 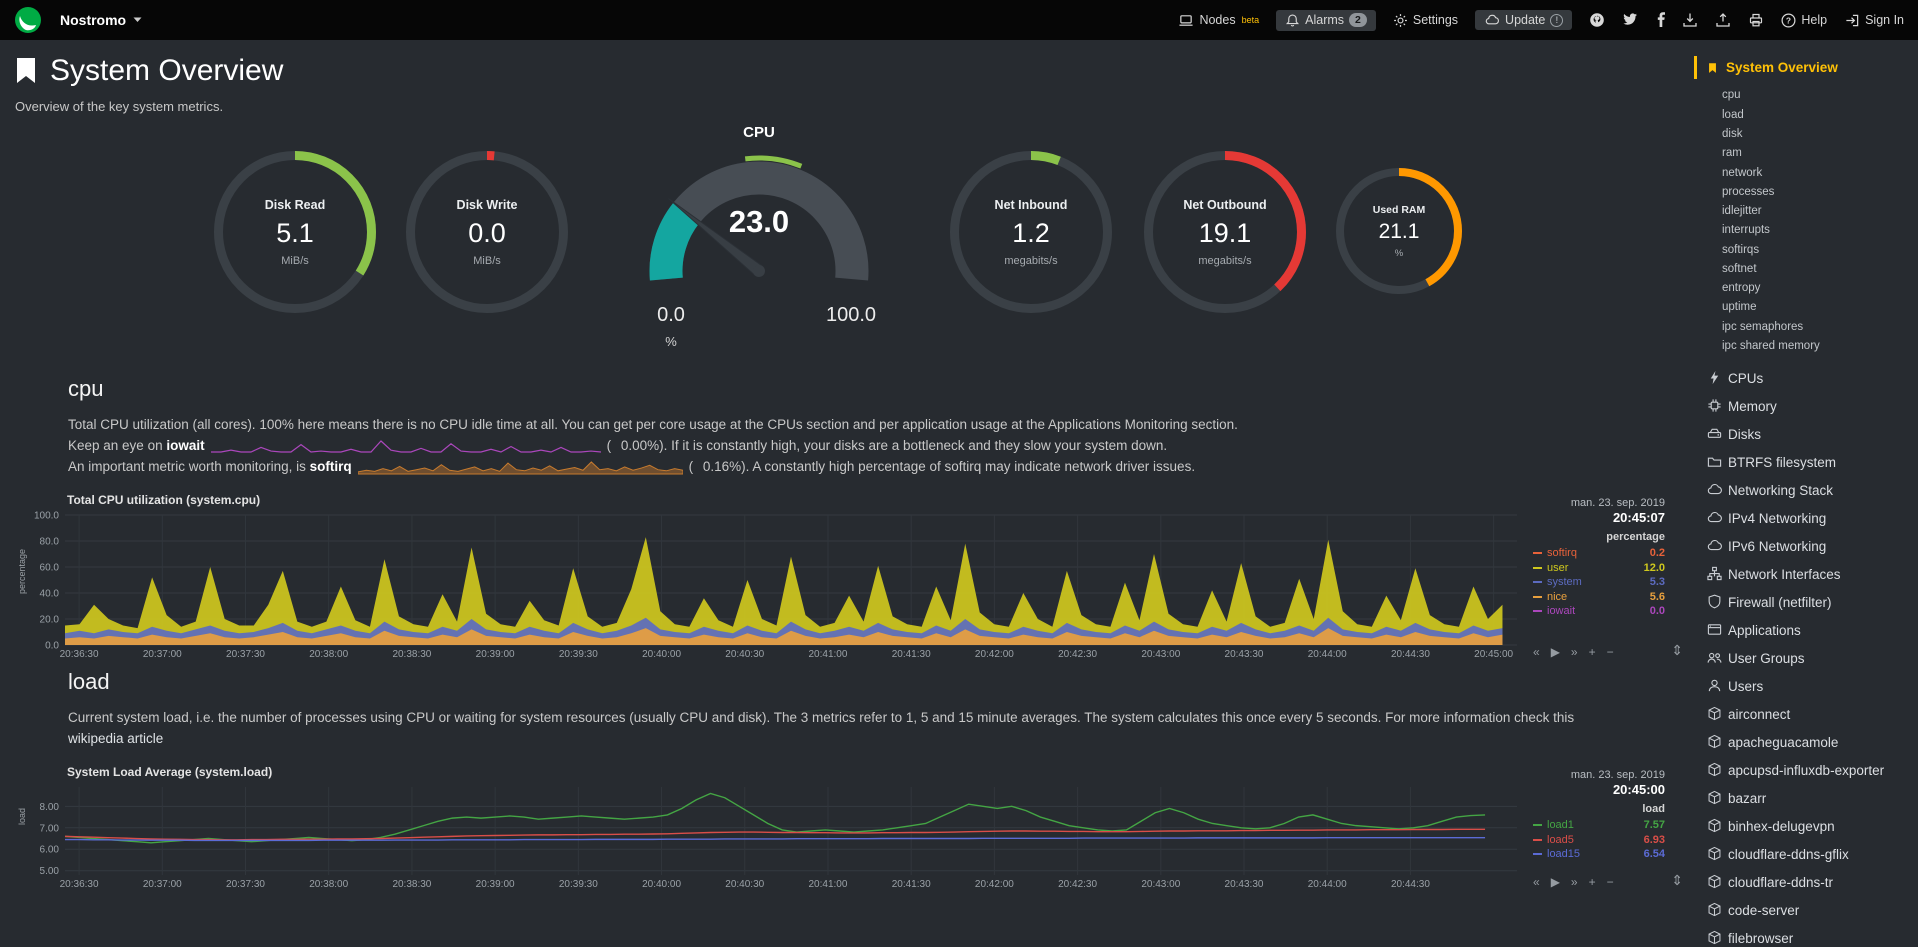 I want to click on svg-text: 20:39:00, so click(x=495, y=884).